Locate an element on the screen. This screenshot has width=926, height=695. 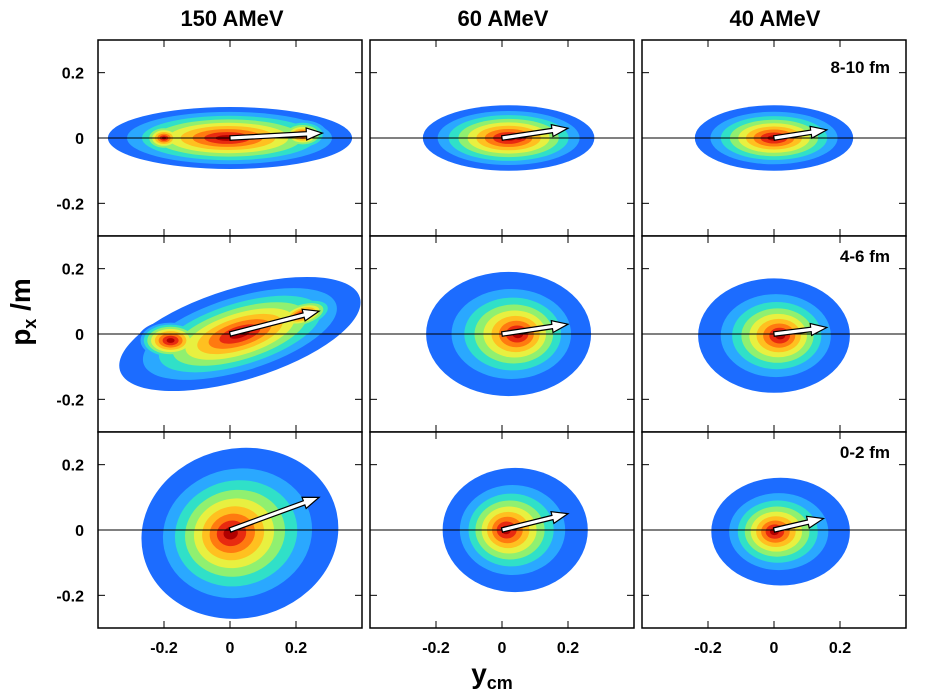
x-axis-title: ycm is located at coordinates (492, 675).